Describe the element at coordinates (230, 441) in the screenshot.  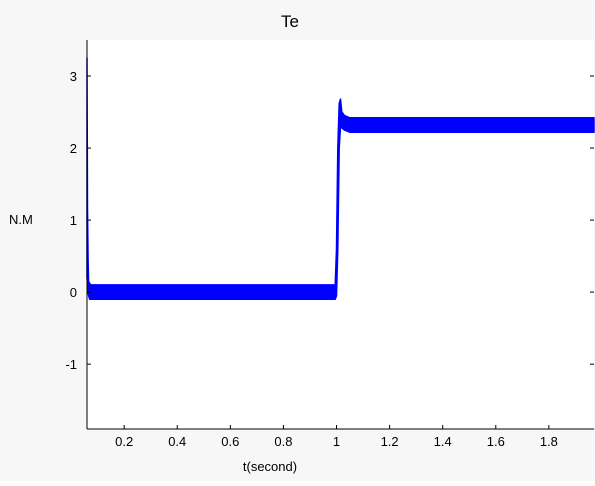
I see `x-tick-label: 0.6` at that location.